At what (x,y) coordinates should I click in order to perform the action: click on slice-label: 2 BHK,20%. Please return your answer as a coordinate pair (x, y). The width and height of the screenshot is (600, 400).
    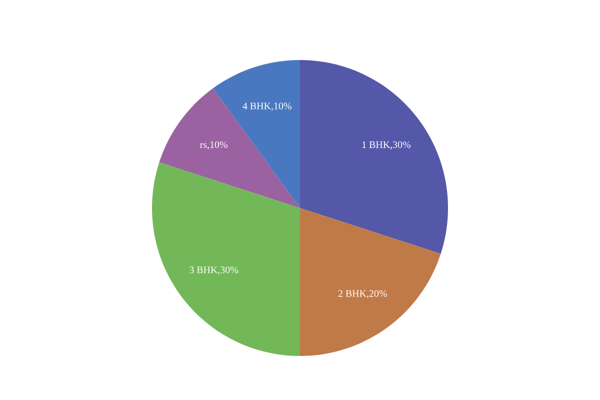
    Looking at the image, I should click on (362, 294).